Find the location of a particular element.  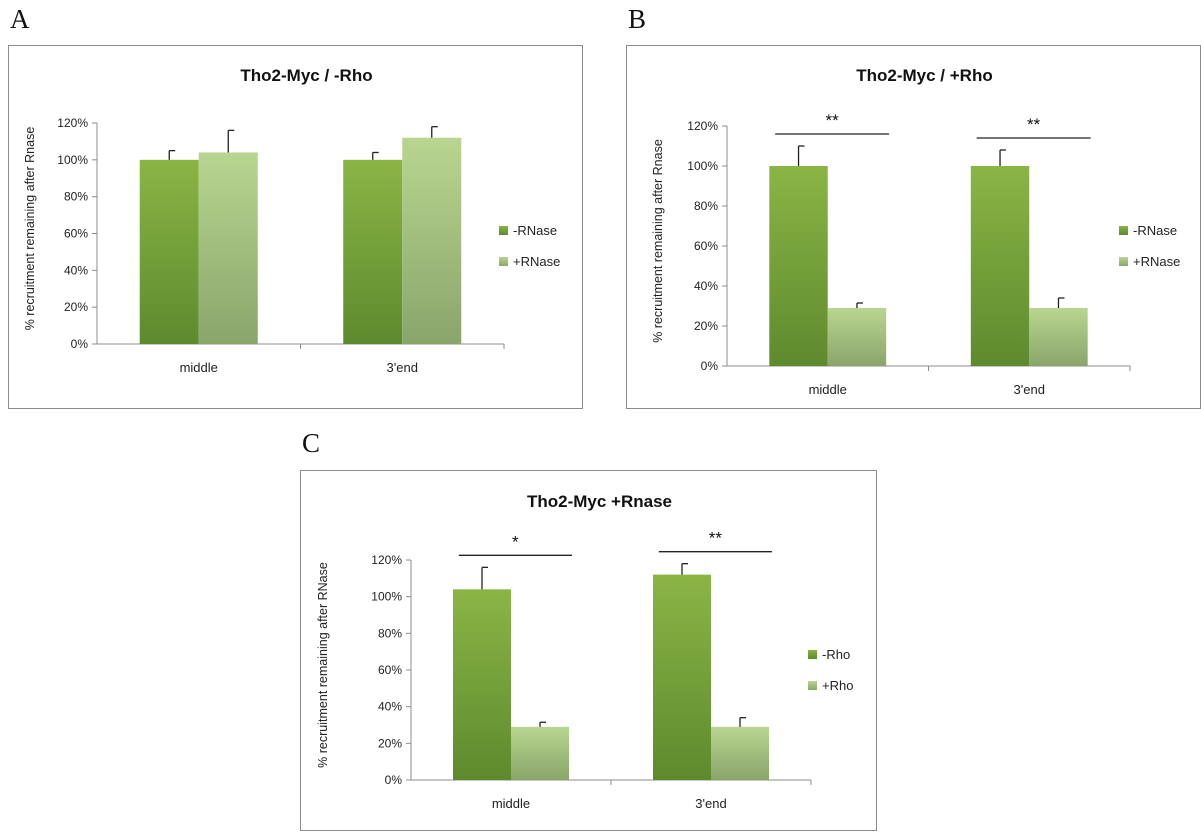

legend-label: +Rho is located at coordinates (837, 685).